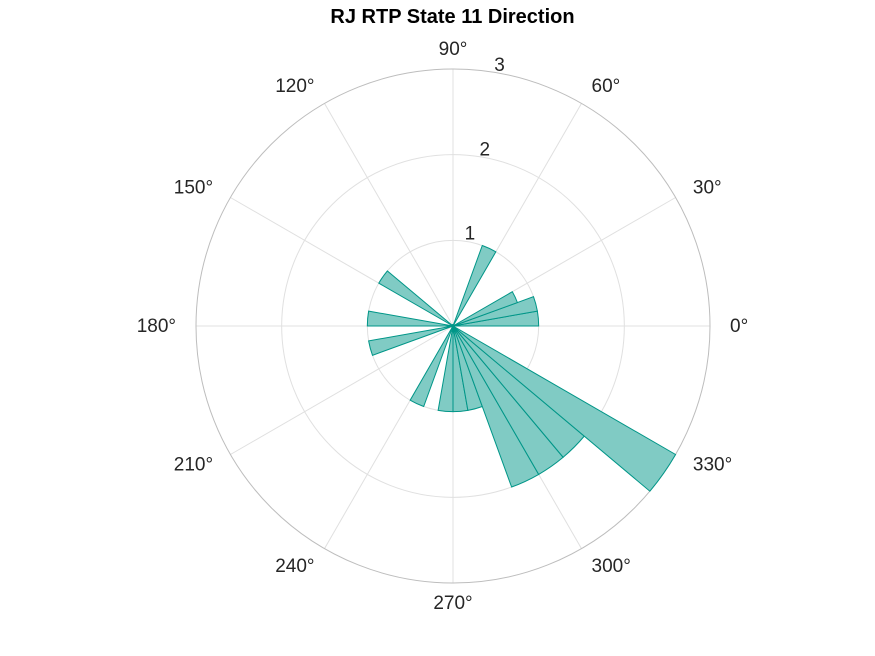 The height and width of the screenshot is (656, 875). What do you see at coordinates (485, 149) in the screenshot?
I see `r-tick-2: 2` at bounding box center [485, 149].